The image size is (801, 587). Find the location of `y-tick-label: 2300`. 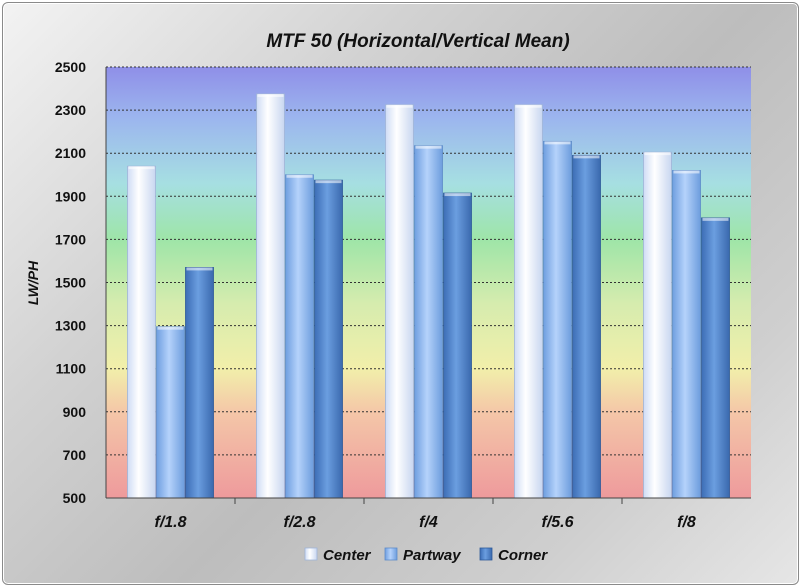

y-tick-label: 2300 is located at coordinates (70, 110).